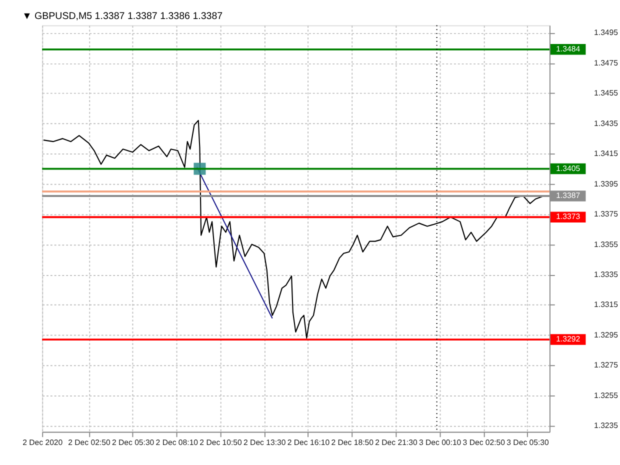  I want to click on y-tick-label: 1.3495, so click(606, 33).